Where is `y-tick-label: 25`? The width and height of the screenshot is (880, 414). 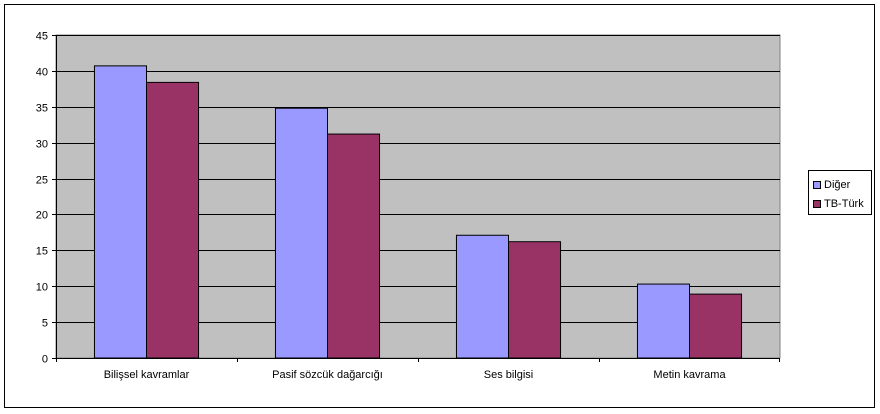 y-tick-label: 25 is located at coordinates (42, 181).